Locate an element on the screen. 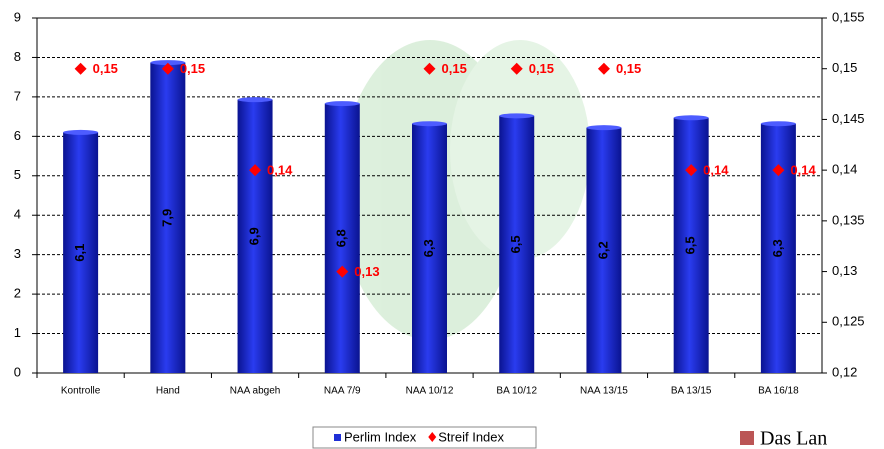 The width and height of the screenshot is (884, 449). x-tick-label: NAA 7/9 is located at coordinates (342, 391).